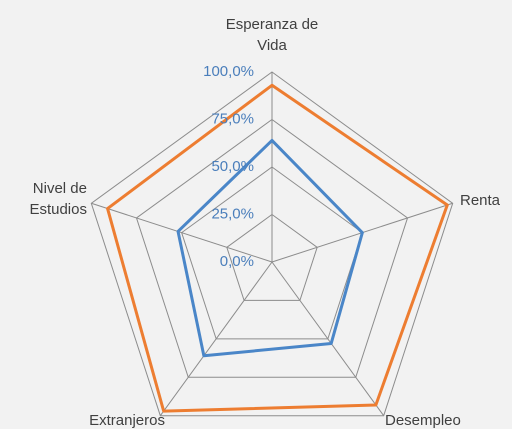 The image size is (512, 429). Describe the element at coordinates (232, 118) in the screenshot. I see `tick-label: 75,0%` at that location.